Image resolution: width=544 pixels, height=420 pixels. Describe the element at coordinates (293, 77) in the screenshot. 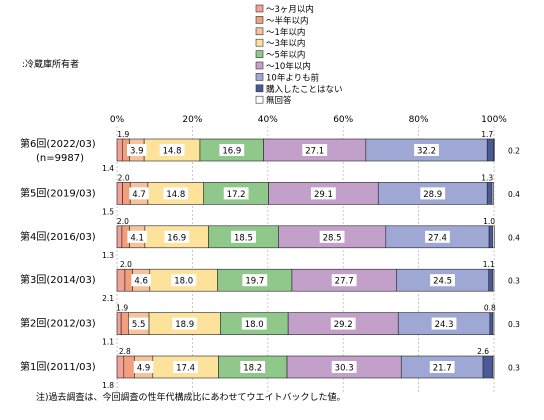

I see `legend-label: 10年よりも前` at that location.